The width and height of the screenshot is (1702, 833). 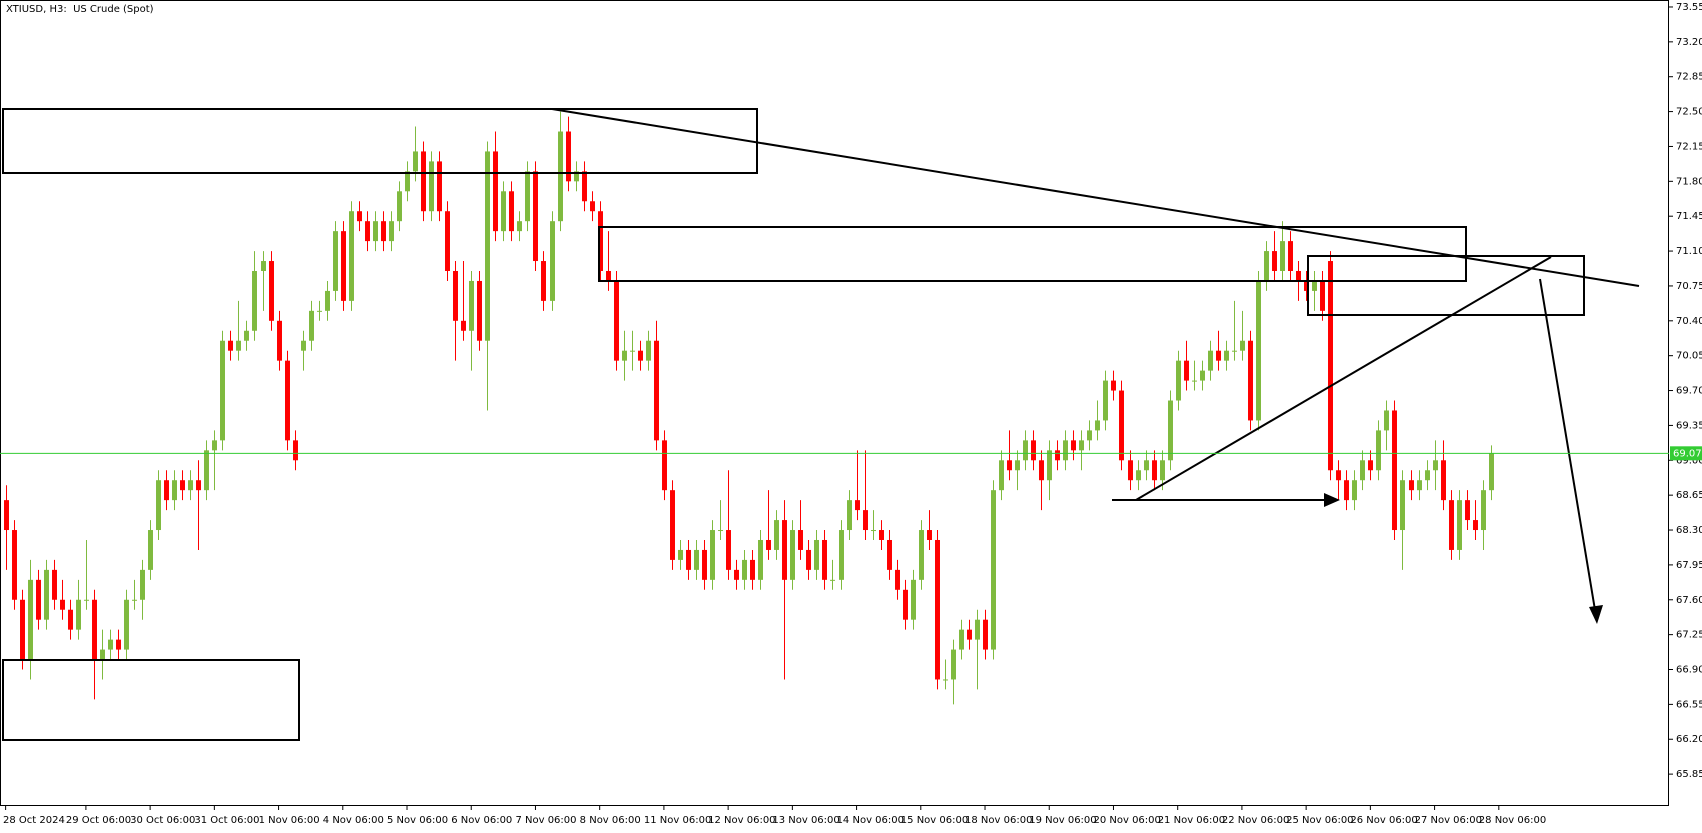 What do you see at coordinates (1689, 216) in the screenshot?
I see `y-tick-label: 71.45` at bounding box center [1689, 216].